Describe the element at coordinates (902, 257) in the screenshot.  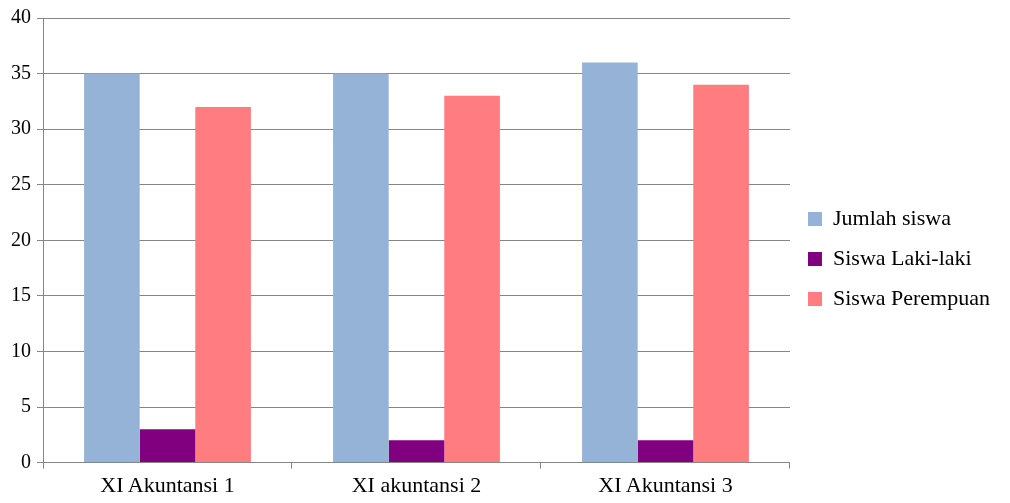
I see `legend-label: Siswa Laki-laki` at that location.